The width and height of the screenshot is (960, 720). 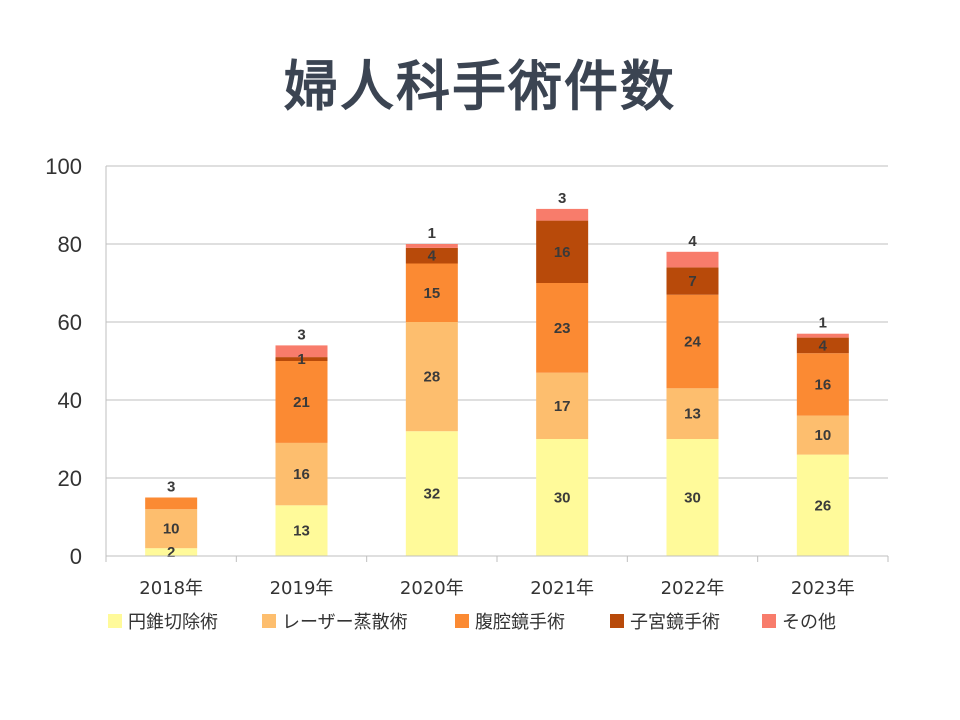 What do you see at coordinates (70, 244) in the screenshot?
I see `y-tick-label: 80` at bounding box center [70, 244].